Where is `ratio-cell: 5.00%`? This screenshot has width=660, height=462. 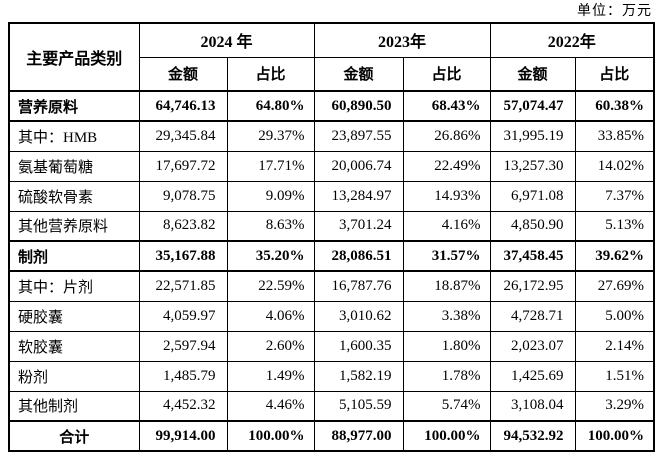
ratio-cell: 5.00% is located at coordinates (614, 316).